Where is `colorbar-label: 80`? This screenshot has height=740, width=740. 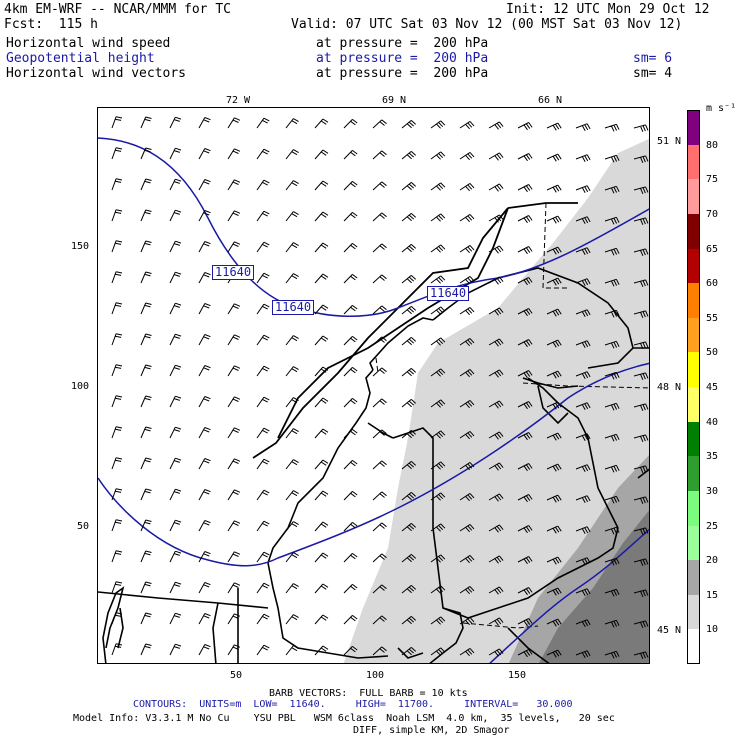 colorbar-label: 80 is located at coordinates (712, 145).